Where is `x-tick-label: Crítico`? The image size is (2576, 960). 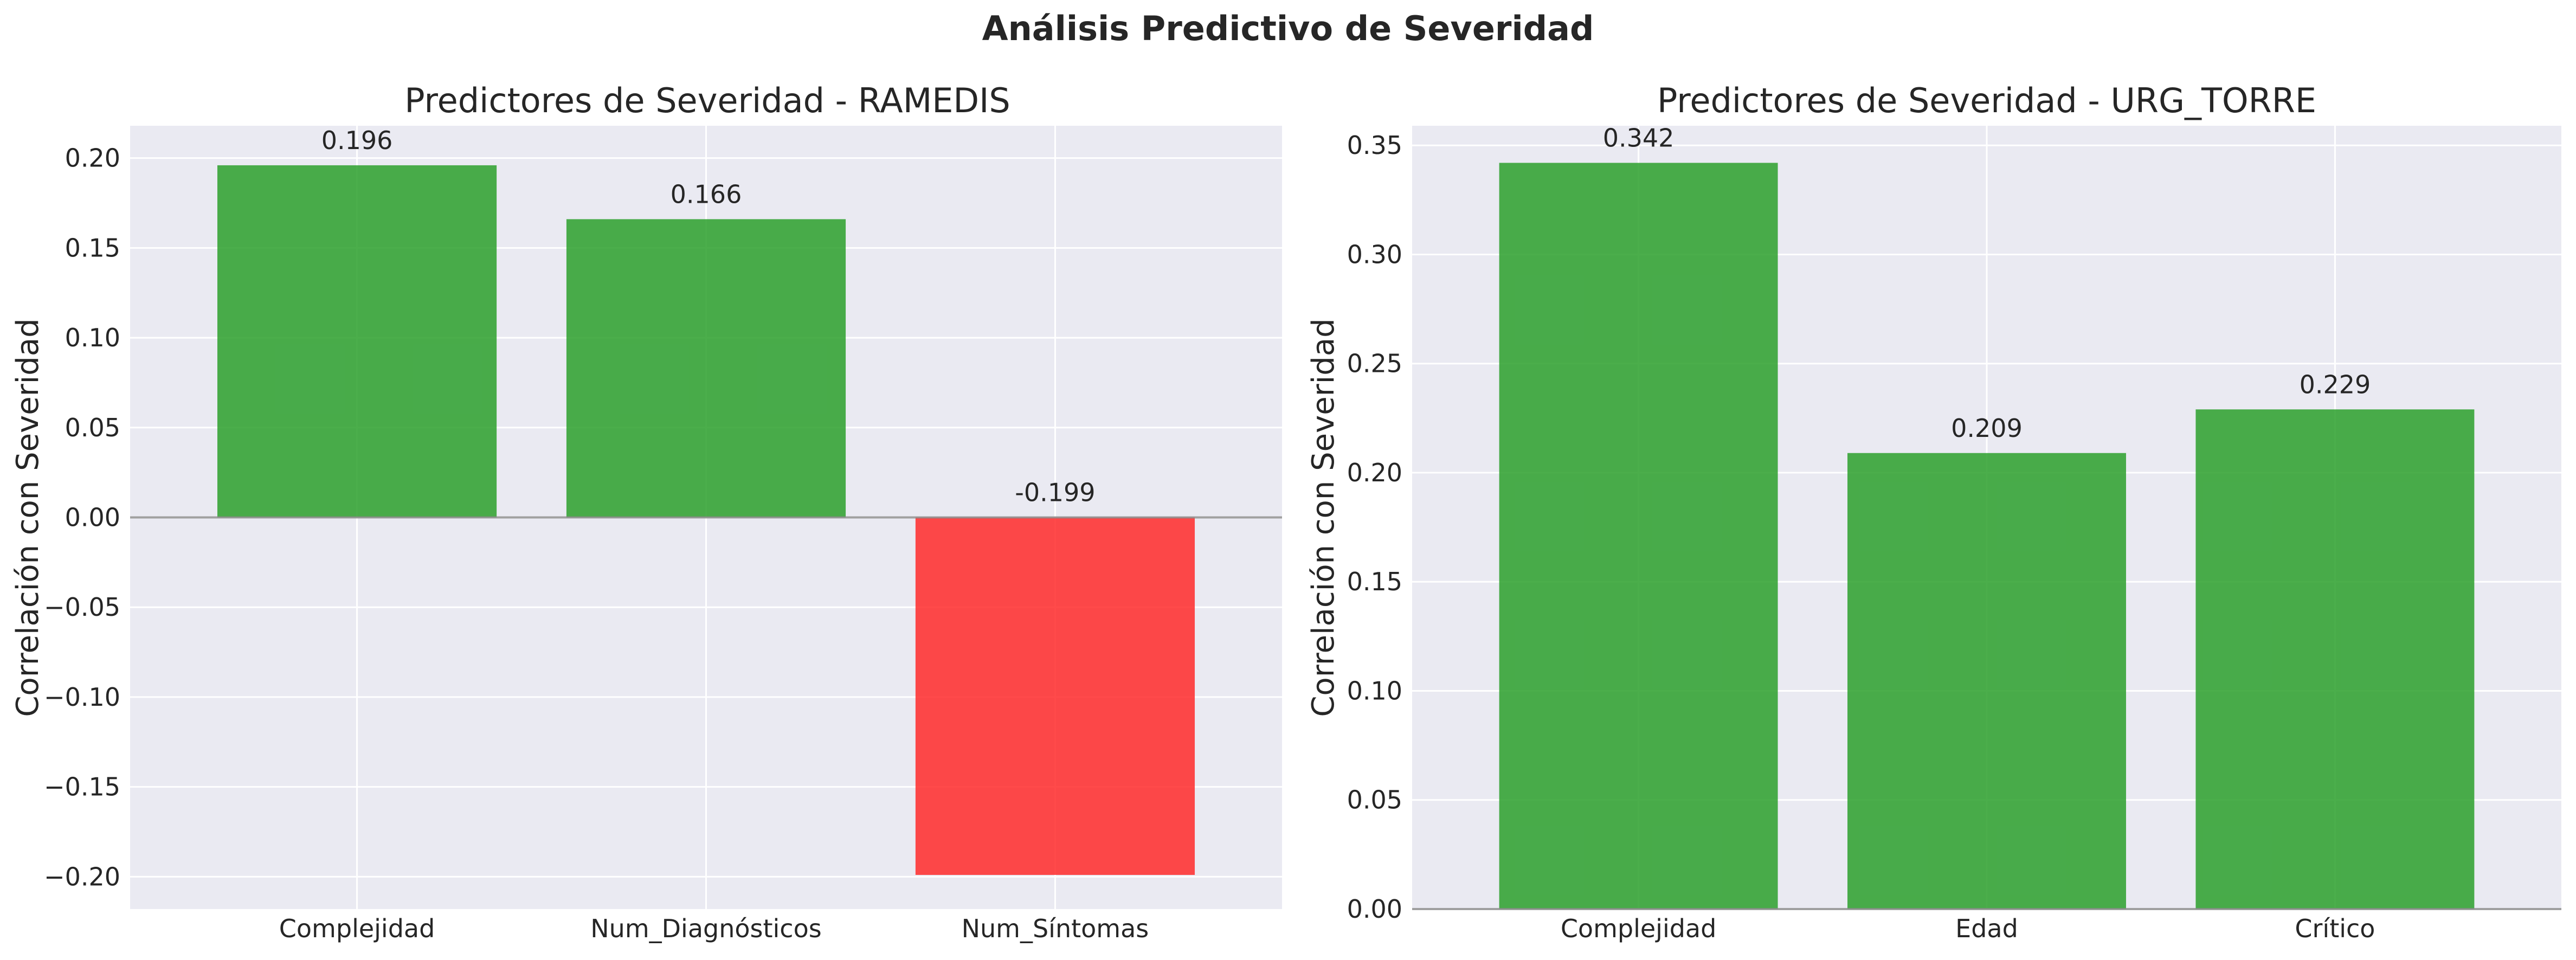 x-tick-label: Crítico is located at coordinates (2335, 928).